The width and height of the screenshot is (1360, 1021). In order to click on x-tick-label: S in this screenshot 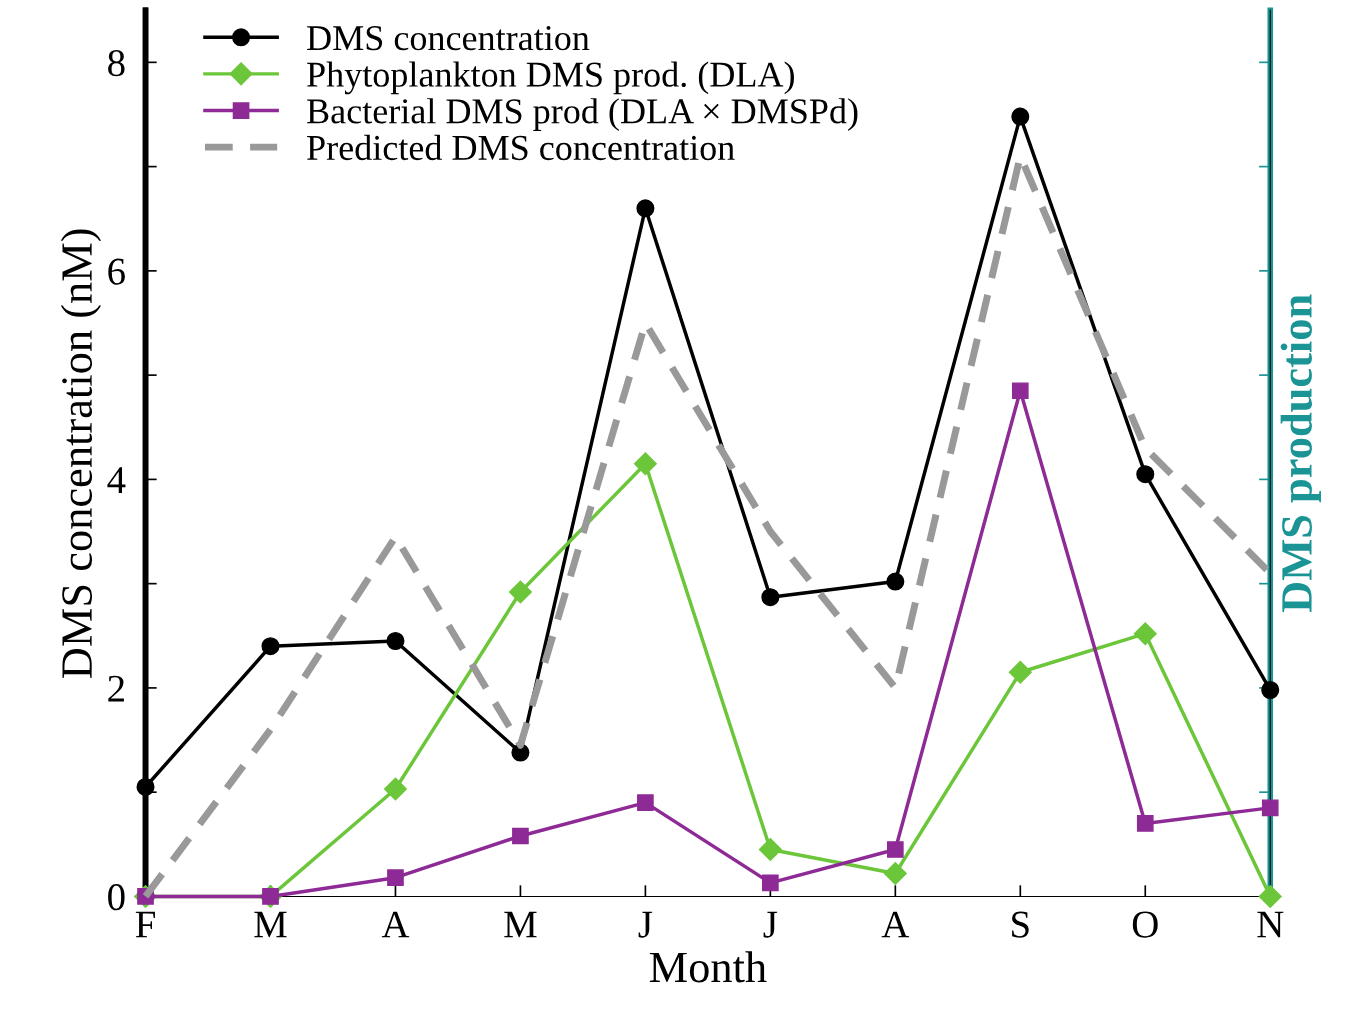, I will do `click(1020, 924)`.